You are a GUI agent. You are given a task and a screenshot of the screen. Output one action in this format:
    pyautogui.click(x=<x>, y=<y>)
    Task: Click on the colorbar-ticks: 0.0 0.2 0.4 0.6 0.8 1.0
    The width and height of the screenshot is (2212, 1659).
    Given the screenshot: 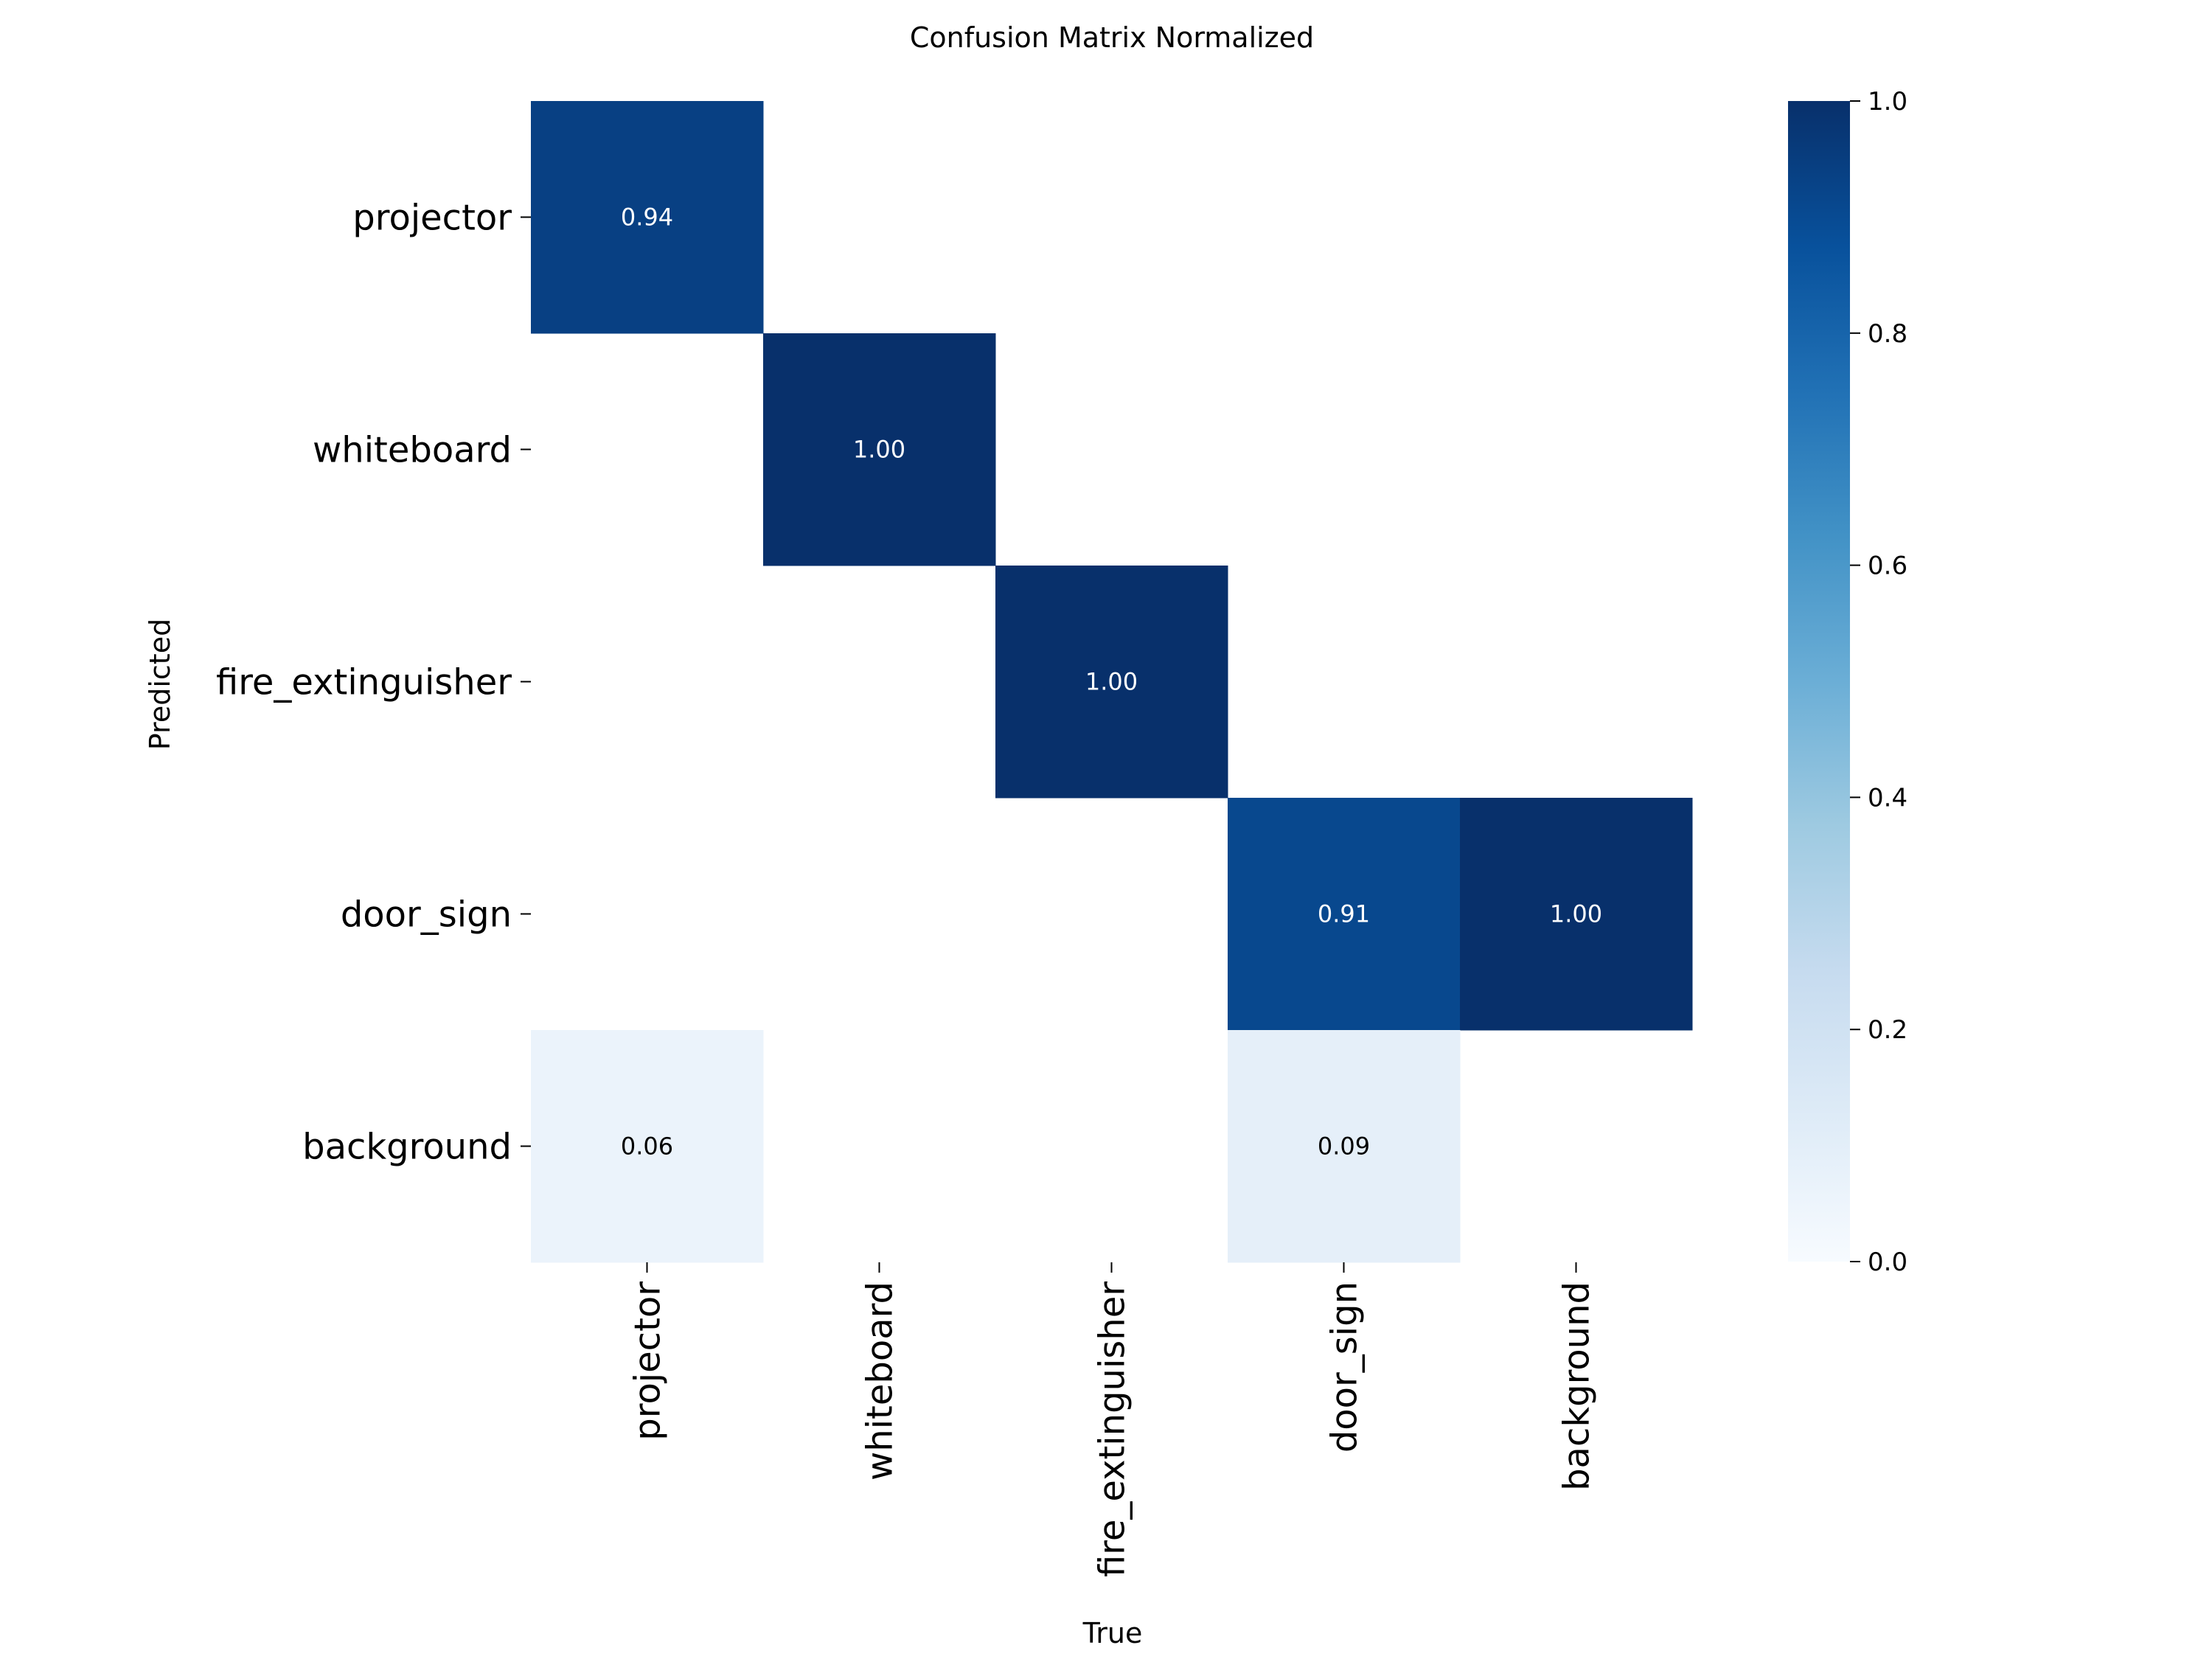 What is the action you would take?
    pyautogui.click(x=1878, y=682)
    